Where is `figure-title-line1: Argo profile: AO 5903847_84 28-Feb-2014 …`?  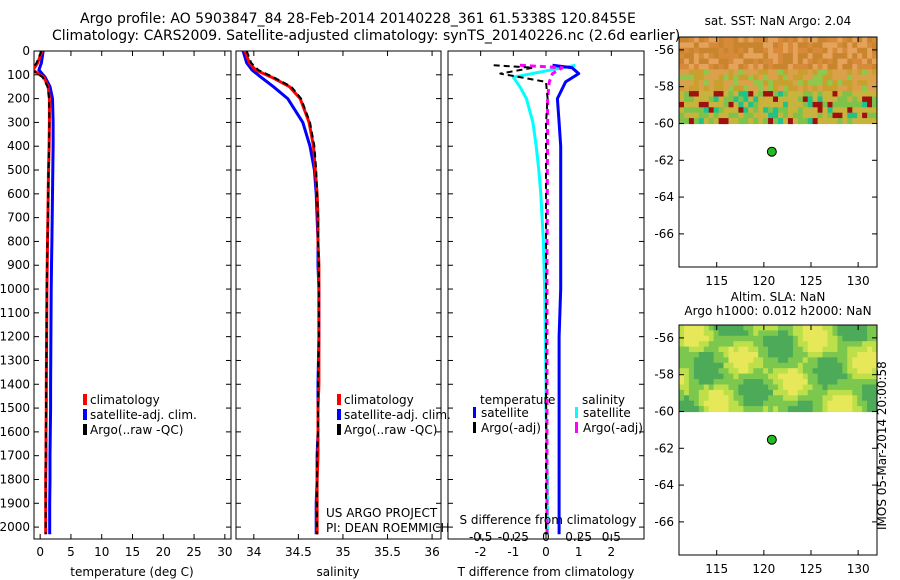
figure-title-line1: Argo profile: AO 5903847_84 28-Feb-2014 … is located at coordinates (358, 19).